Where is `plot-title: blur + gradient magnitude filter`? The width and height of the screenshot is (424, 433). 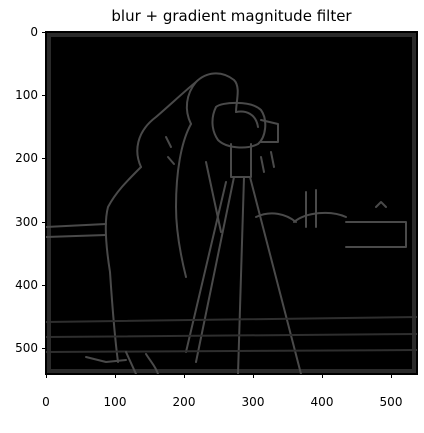 plot-title: blur + gradient magnitude filter is located at coordinates (231, 16).